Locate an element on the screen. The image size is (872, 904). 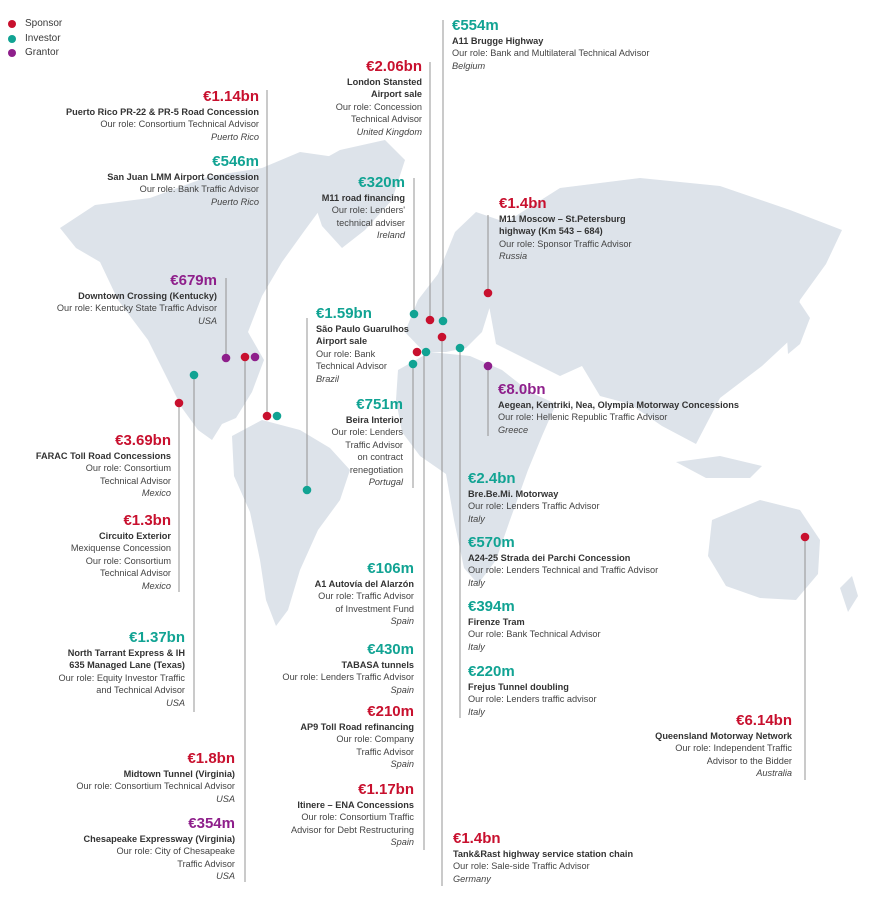
legend-label: Grantor is located at coordinates (42, 53).